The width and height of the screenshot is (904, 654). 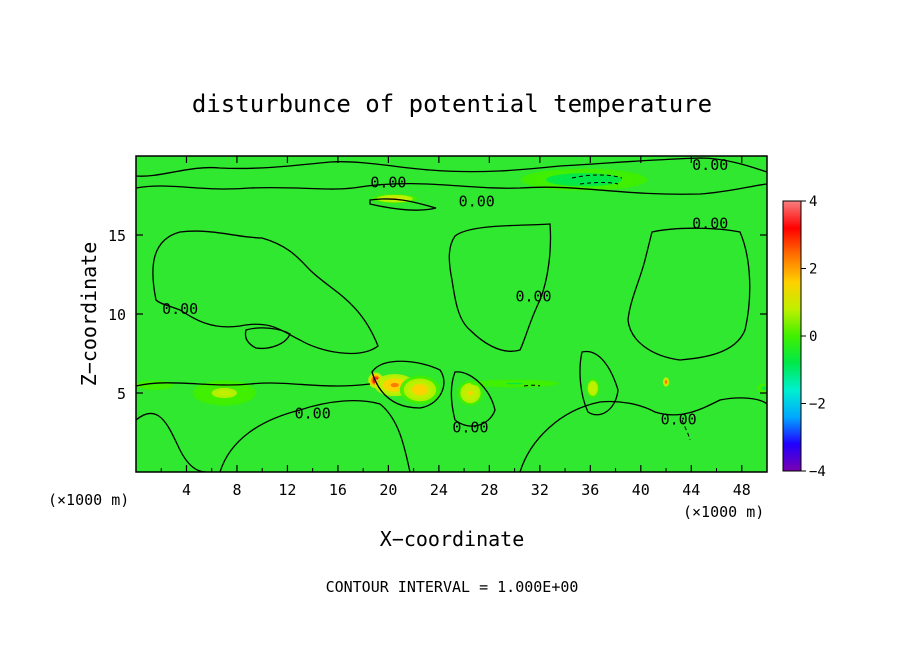 What do you see at coordinates (88, 500) in the screenshot?
I see `x-unit-left: (×1000 m)` at bounding box center [88, 500].